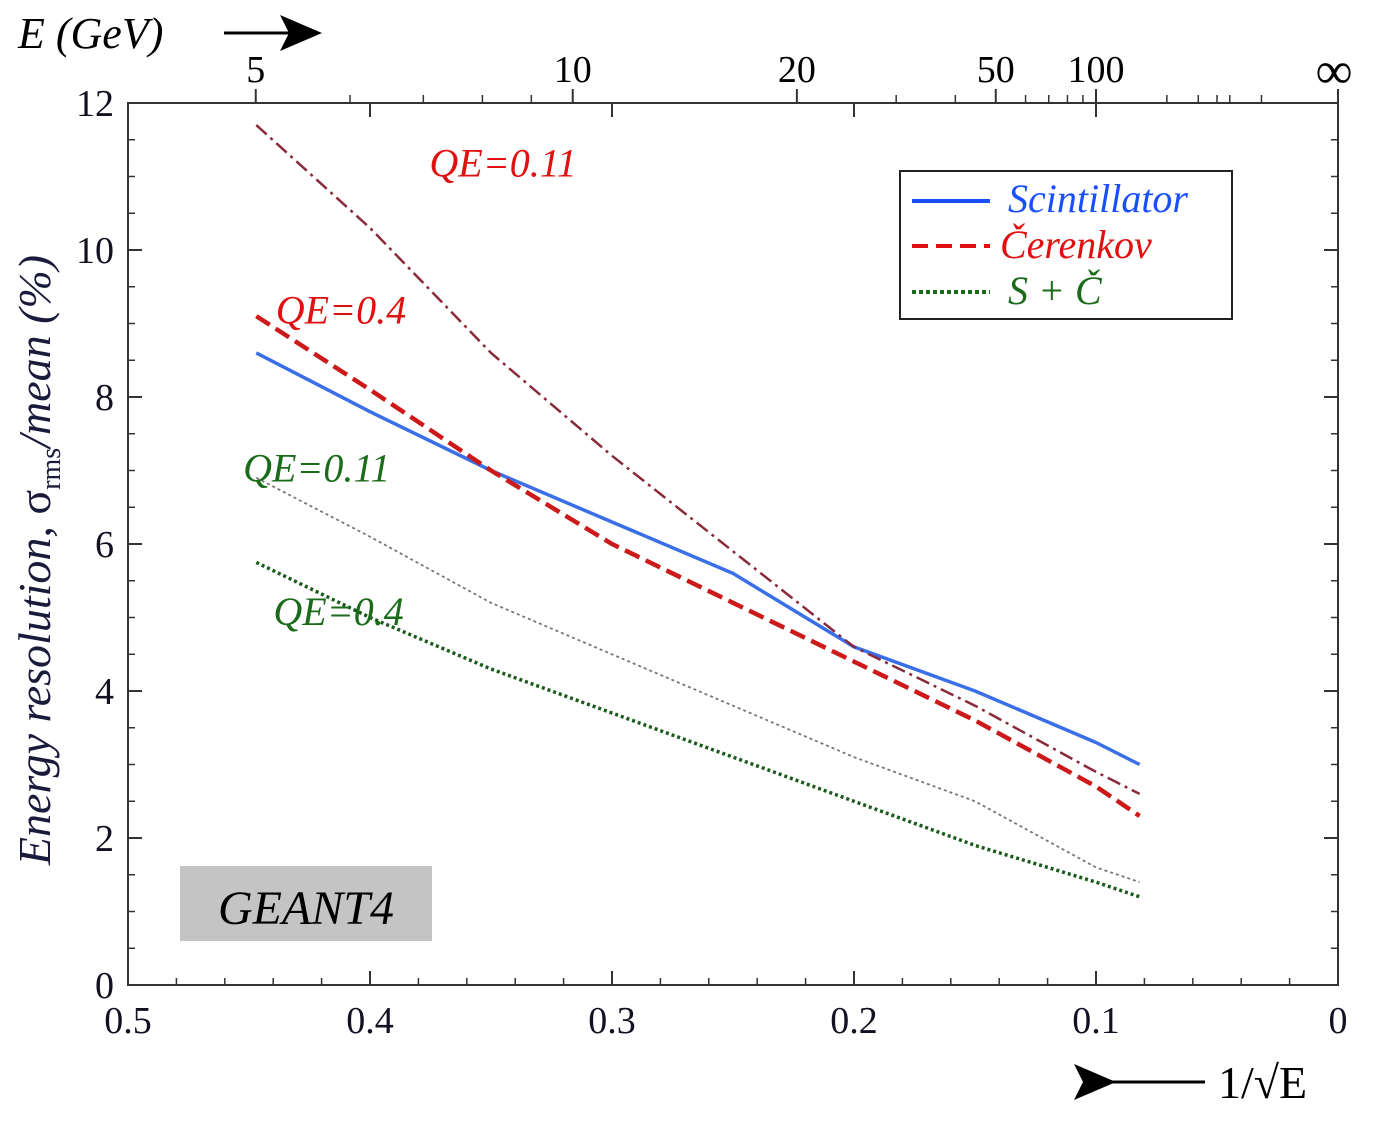  I want to click on x-tick-label-4: 0.1, so click(1096, 1021).